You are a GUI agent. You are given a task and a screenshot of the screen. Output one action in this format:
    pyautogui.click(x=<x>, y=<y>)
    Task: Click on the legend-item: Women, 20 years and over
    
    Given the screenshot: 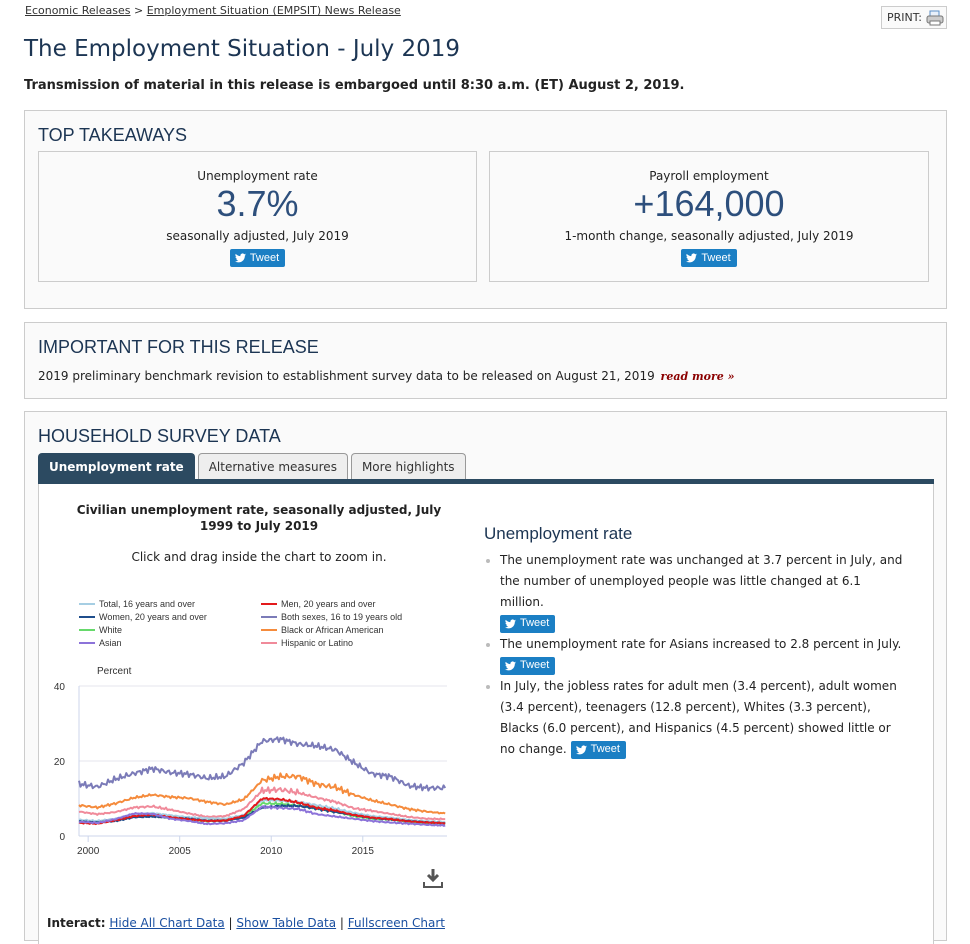 What is the action you would take?
    pyautogui.click(x=170, y=617)
    